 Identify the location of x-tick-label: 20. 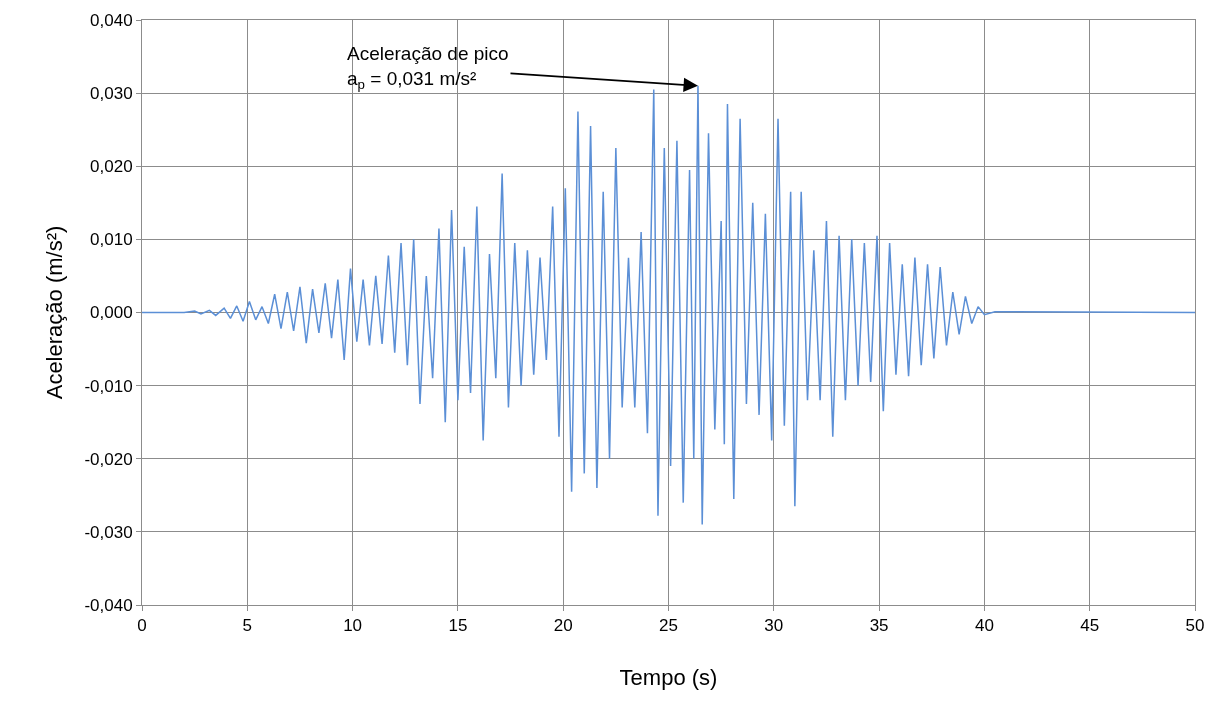
(563, 626).